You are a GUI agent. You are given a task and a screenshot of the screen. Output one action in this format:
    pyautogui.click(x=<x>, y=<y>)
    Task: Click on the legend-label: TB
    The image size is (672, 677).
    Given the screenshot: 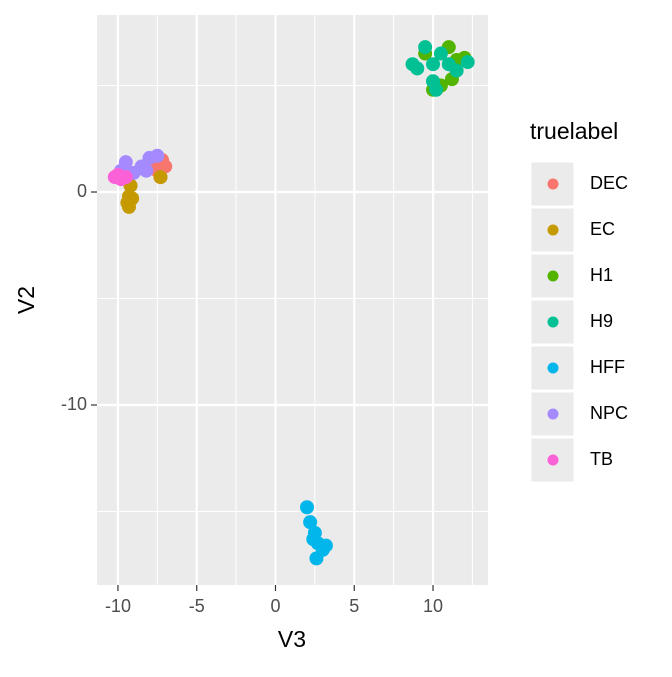 What is the action you would take?
    pyautogui.click(x=601, y=459)
    